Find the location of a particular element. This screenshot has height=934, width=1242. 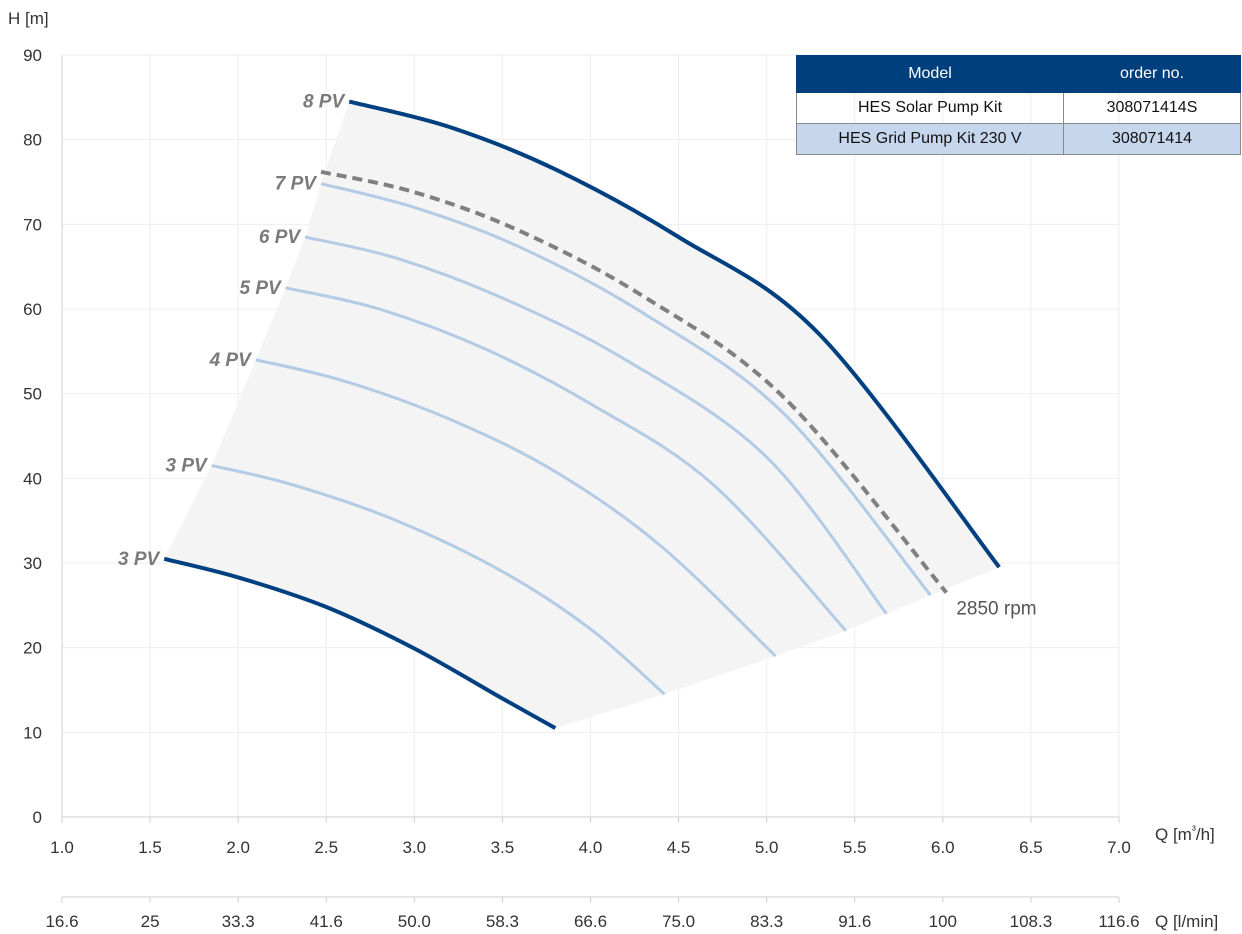

table-row: HES Solar Pump Kit 308071414S is located at coordinates (1018, 108).